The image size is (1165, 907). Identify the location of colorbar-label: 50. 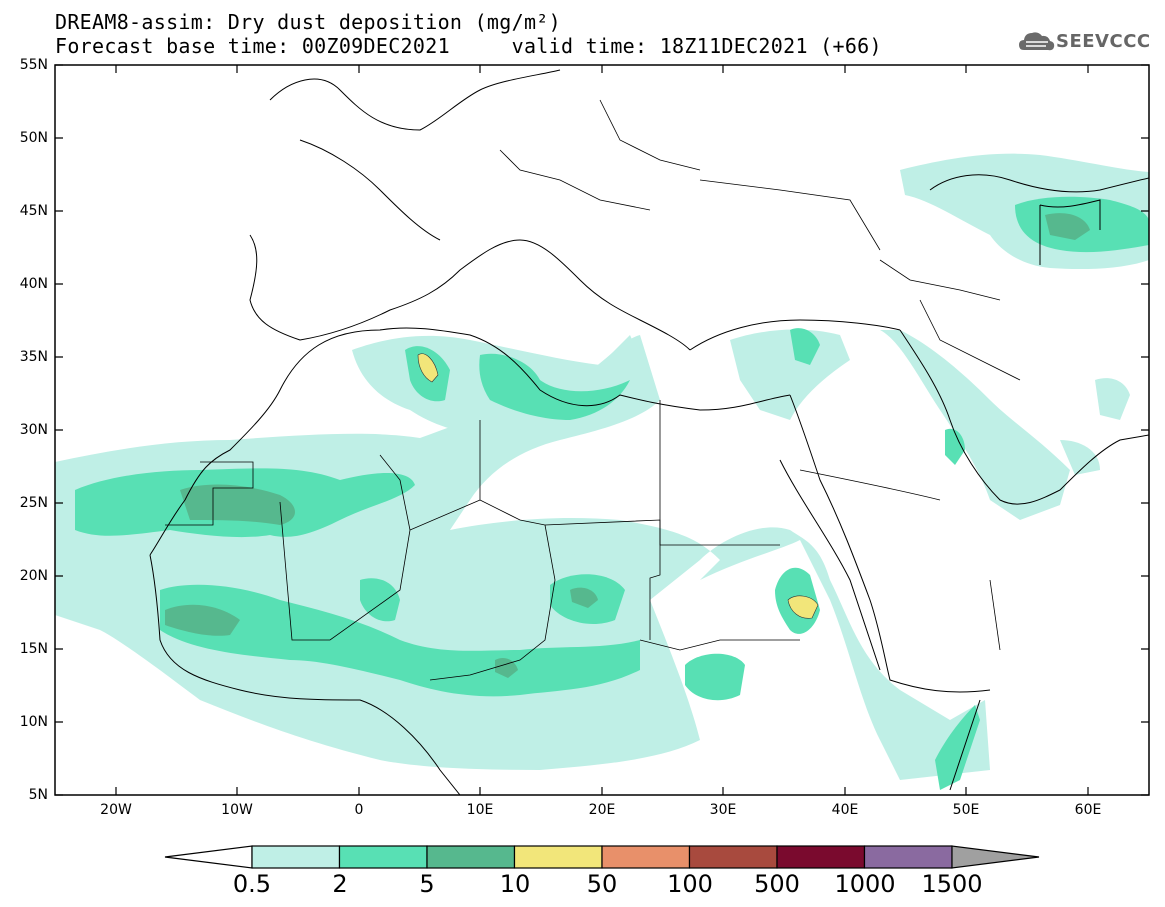
(602, 884).